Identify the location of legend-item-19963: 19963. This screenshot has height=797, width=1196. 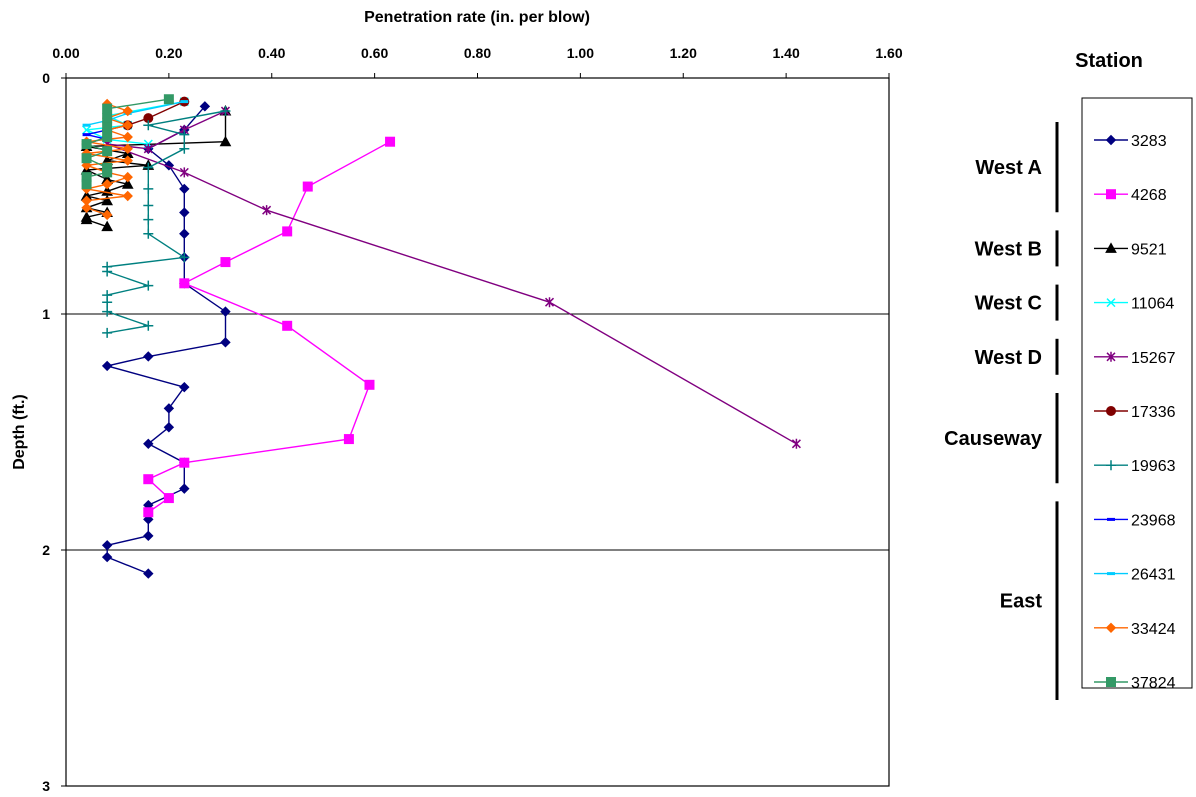
(1135, 466).